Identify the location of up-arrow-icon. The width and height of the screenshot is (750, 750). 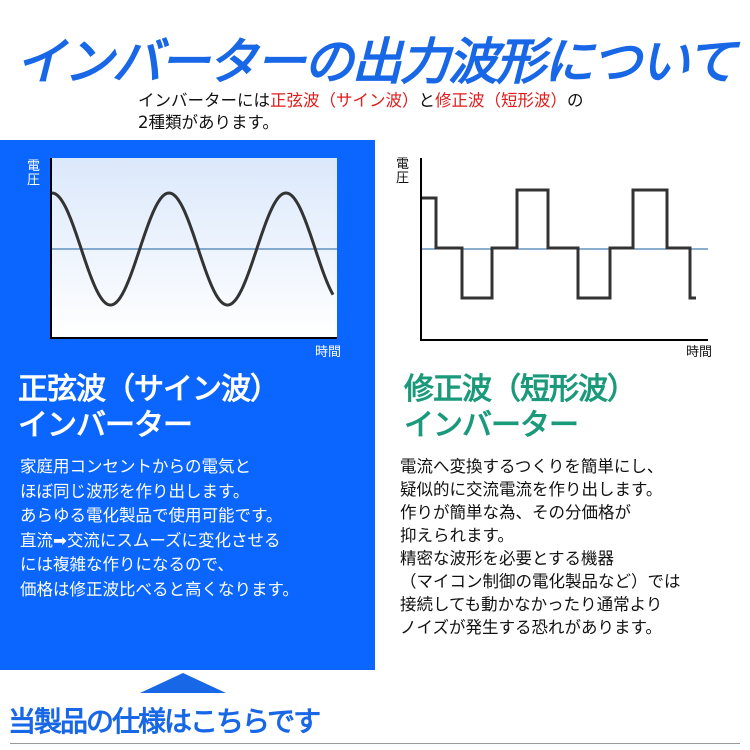
(183, 683).